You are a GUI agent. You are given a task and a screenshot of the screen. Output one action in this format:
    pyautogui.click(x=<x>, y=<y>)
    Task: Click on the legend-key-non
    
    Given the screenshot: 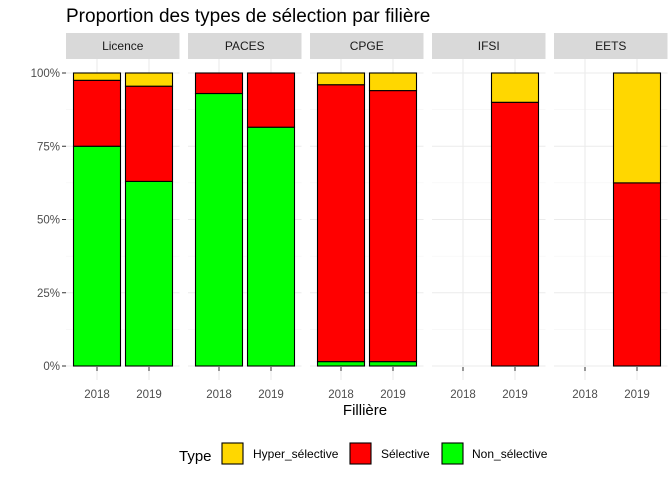 What is the action you would take?
    pyautogui.click(x=452, y=453)
    